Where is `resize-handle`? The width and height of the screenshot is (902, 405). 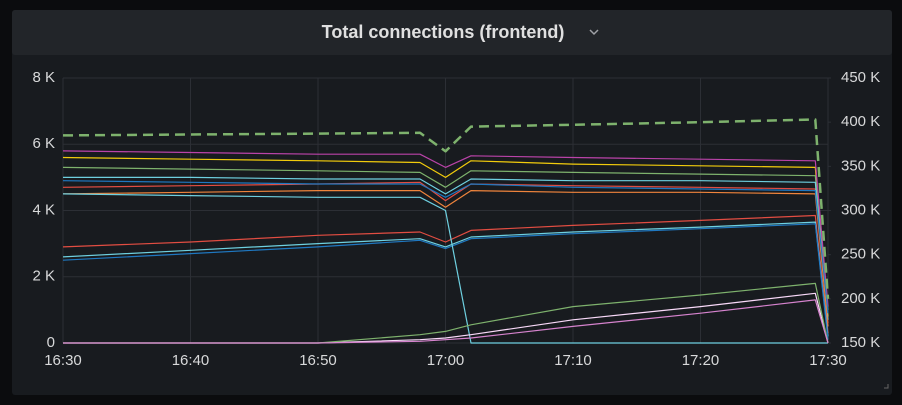 resize-handle is located at coordinates (886, 386).